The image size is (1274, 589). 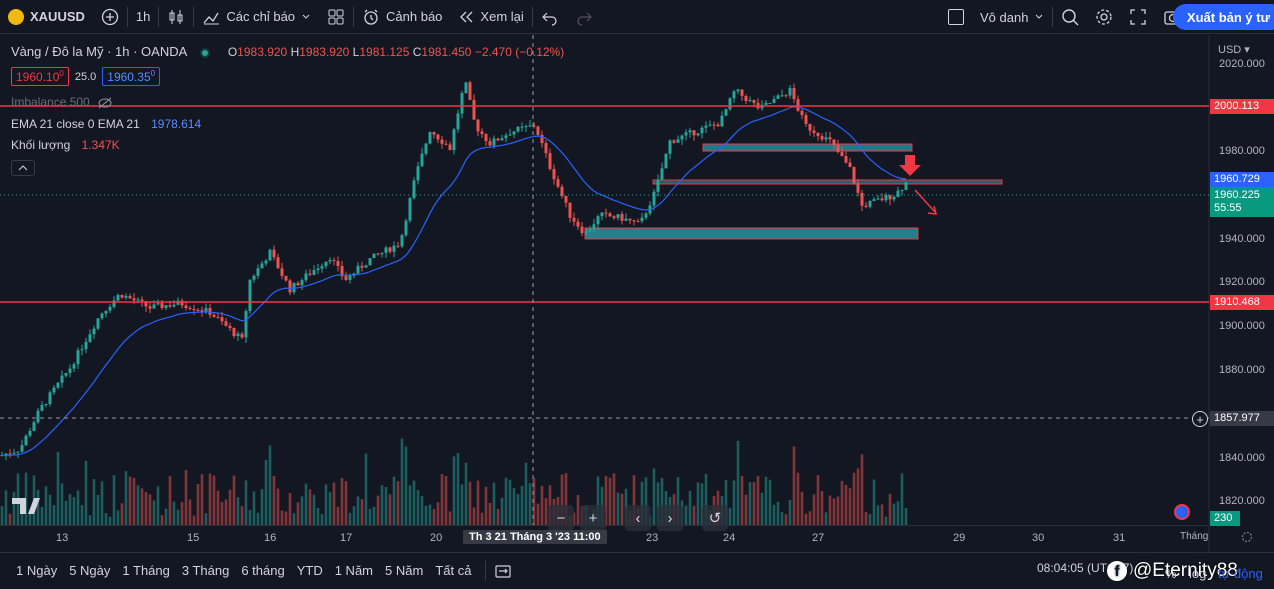 I want to click on range-ytd-button: YTD, so click(x=309, y=570).